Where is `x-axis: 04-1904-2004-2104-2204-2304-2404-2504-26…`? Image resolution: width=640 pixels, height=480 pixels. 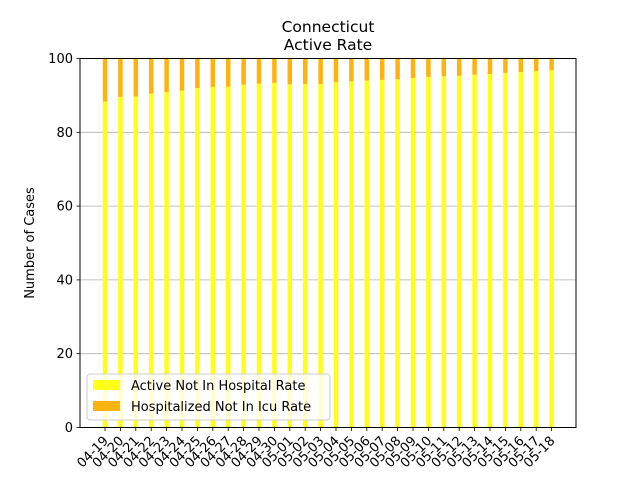 x-axis: 04-1904-2004-2104-2204-2304-2404-2504-26… is located at coordinates (316, 449).